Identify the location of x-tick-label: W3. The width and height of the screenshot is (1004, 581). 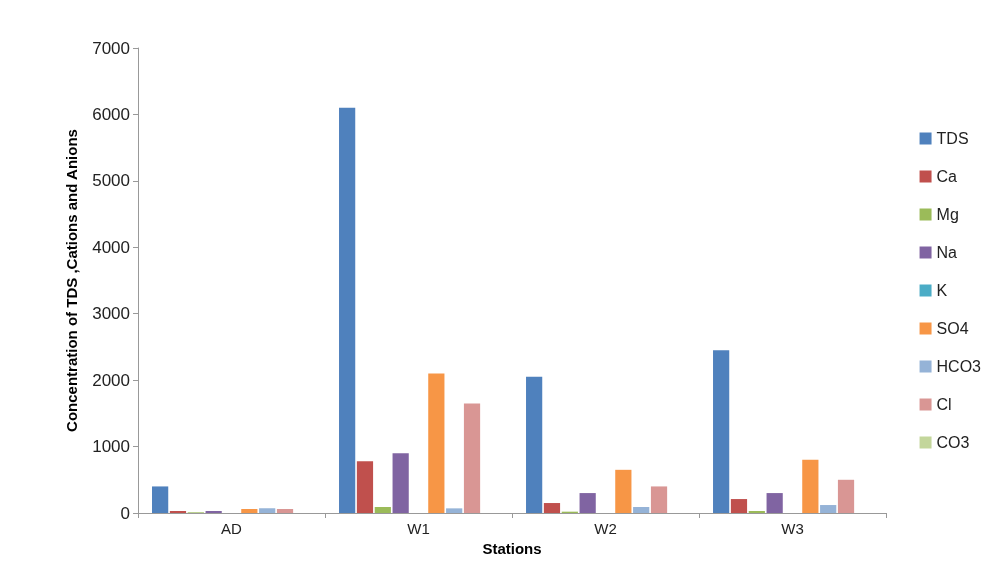
(792, 528).